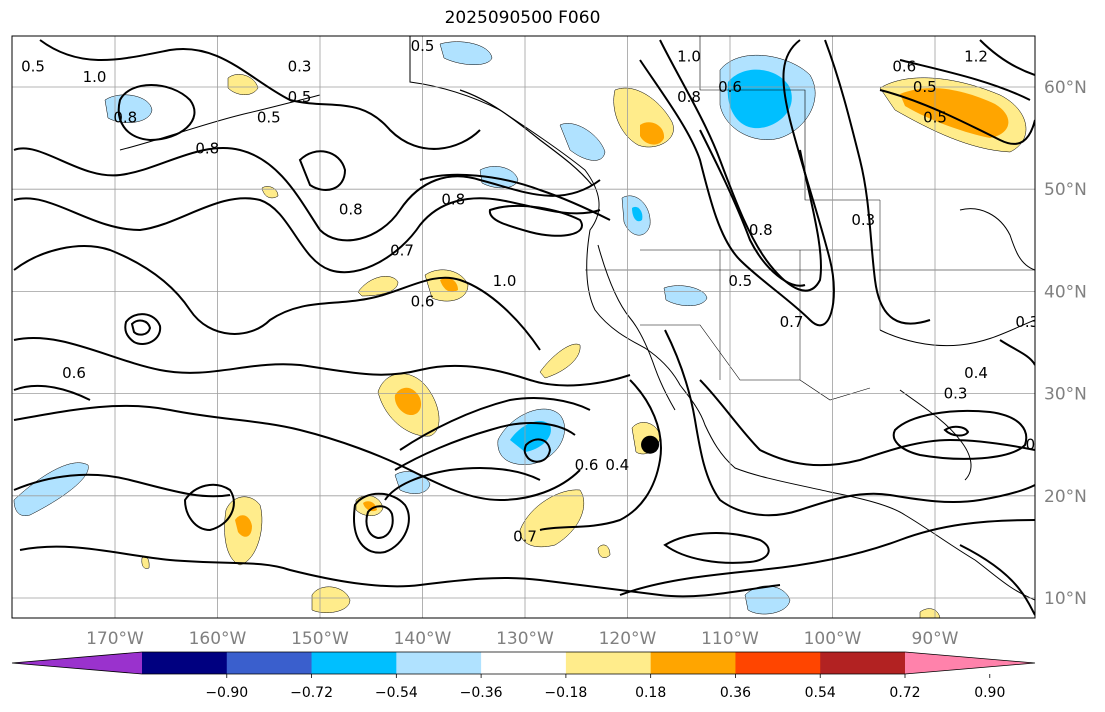  What do you see at coordinates (833, 639) in the screenshot?
I see `longitude-tick-label: 100°W` at bounding box center [833, 639].